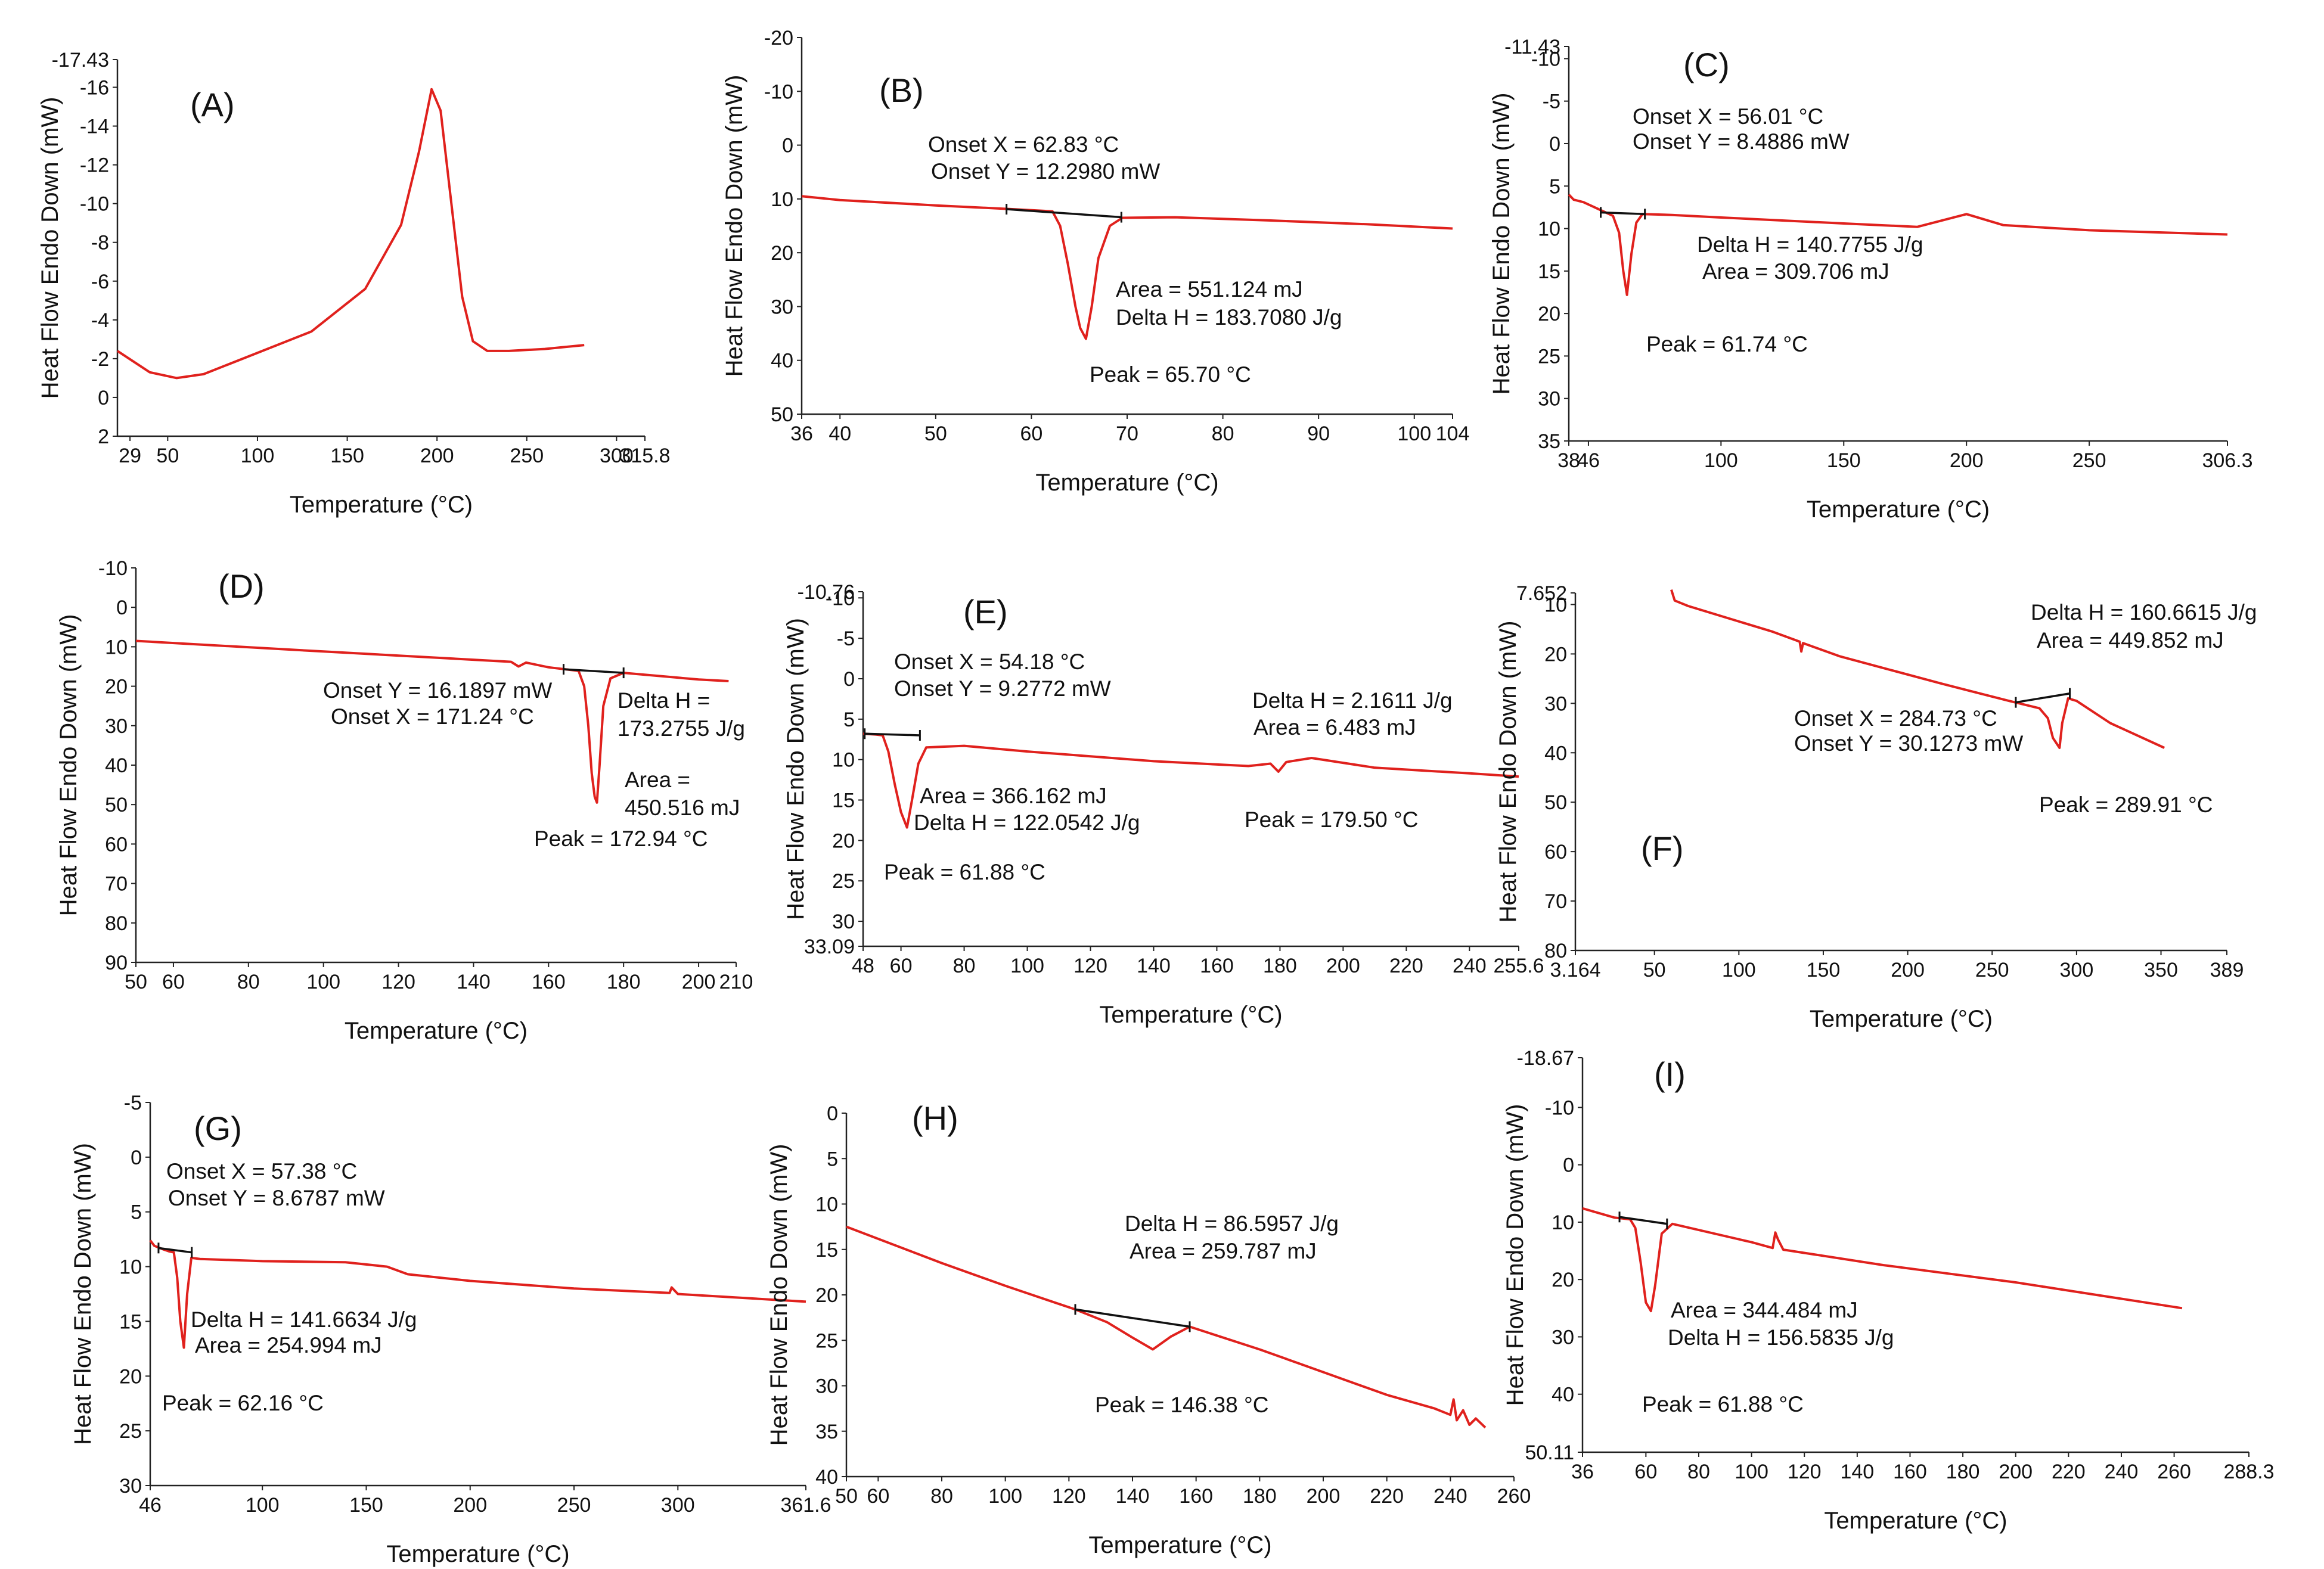 The height and width of the screenshot is (1569, 2324). Describe the element at coordinates (1810, 244) in the screenshot. I see `annotation-text: Delta H = 140.7755 J/g` at that location.